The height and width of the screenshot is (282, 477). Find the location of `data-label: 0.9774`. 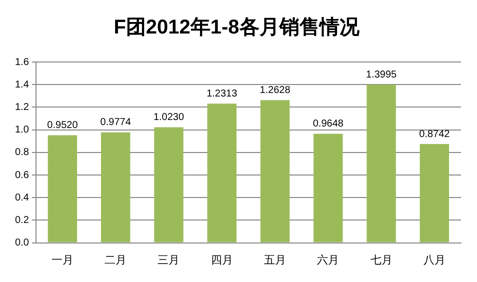

data-label: 0.9774 is located at coordinates (116, 122).